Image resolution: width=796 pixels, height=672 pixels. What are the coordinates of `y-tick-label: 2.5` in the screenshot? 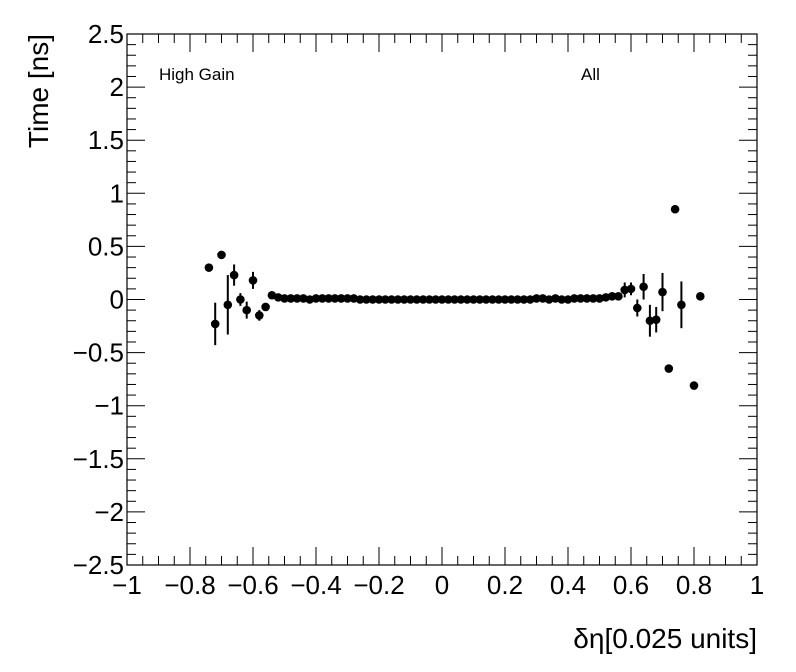 It's located at (106, 34).